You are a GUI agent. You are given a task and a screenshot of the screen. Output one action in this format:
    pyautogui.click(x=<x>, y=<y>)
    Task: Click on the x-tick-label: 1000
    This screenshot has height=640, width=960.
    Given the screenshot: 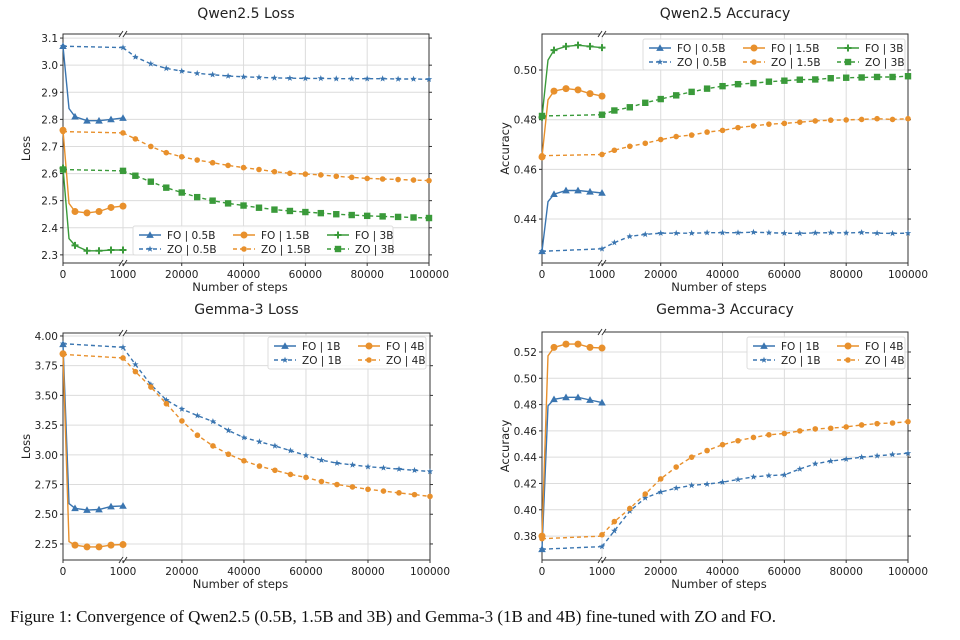 What is the action you would take?
    pyautogui.click(x=123, y=275)
    